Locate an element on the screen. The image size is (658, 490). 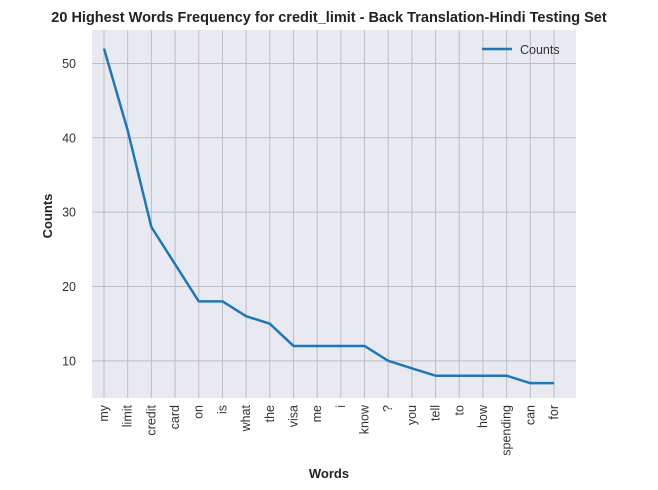
x-tick-label: i is located at coordinates (341, 406).